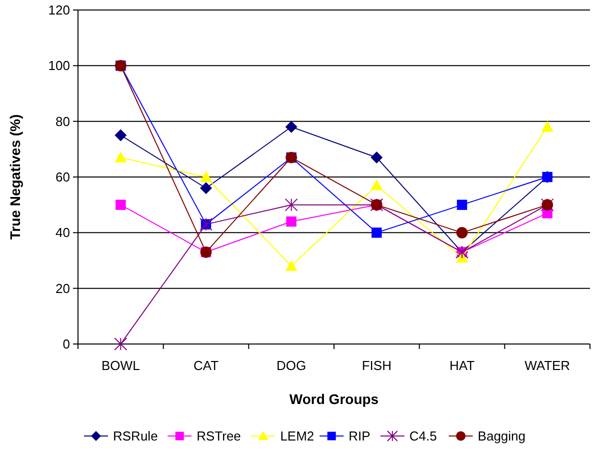  What do you see at coordinates (63, 177) in the screenshot?
I see `y-tick-label: 60` at bounding box center [63, 177].